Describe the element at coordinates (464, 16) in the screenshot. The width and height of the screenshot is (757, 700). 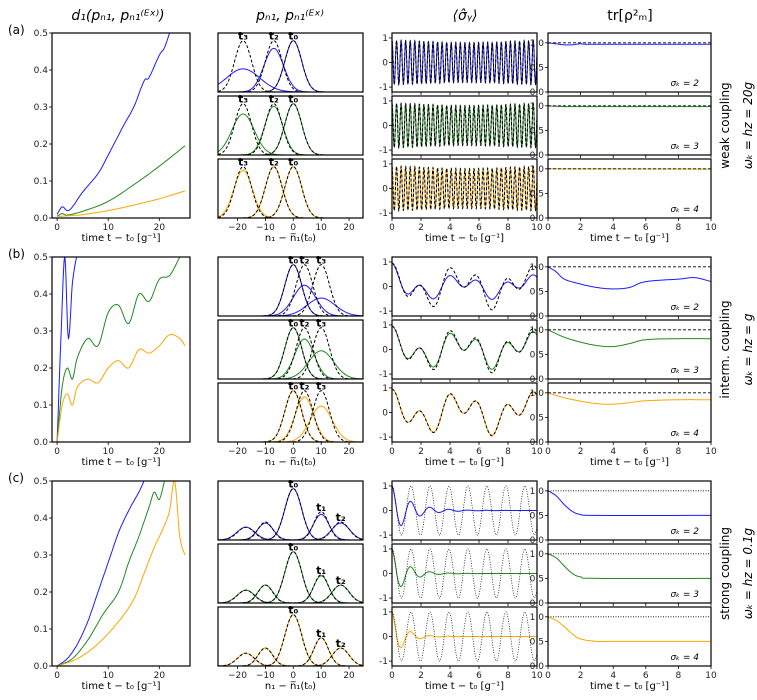
I see `title-sigma-y: ⟨σ̂ᵧ⟩` at that location.